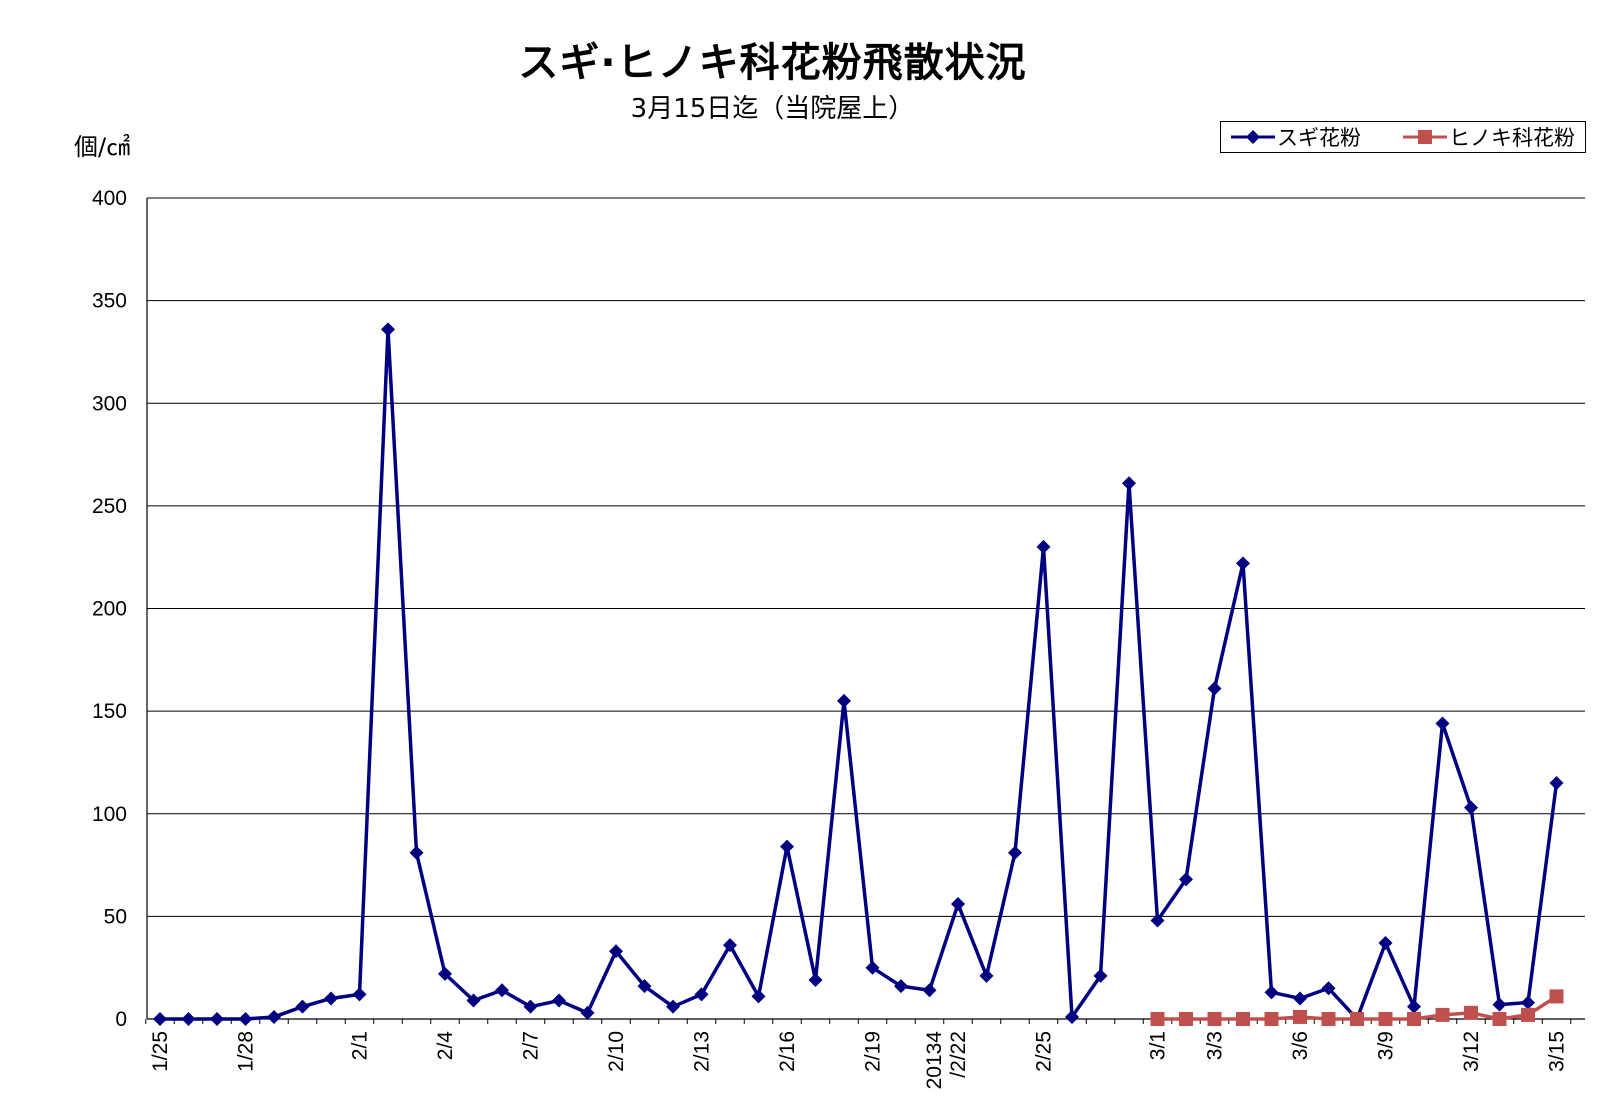  What do you see at coordinates (445, 1046) in the screenshot?
I see `x-tick-10: 2/4` at bounding box center [445, 1046].